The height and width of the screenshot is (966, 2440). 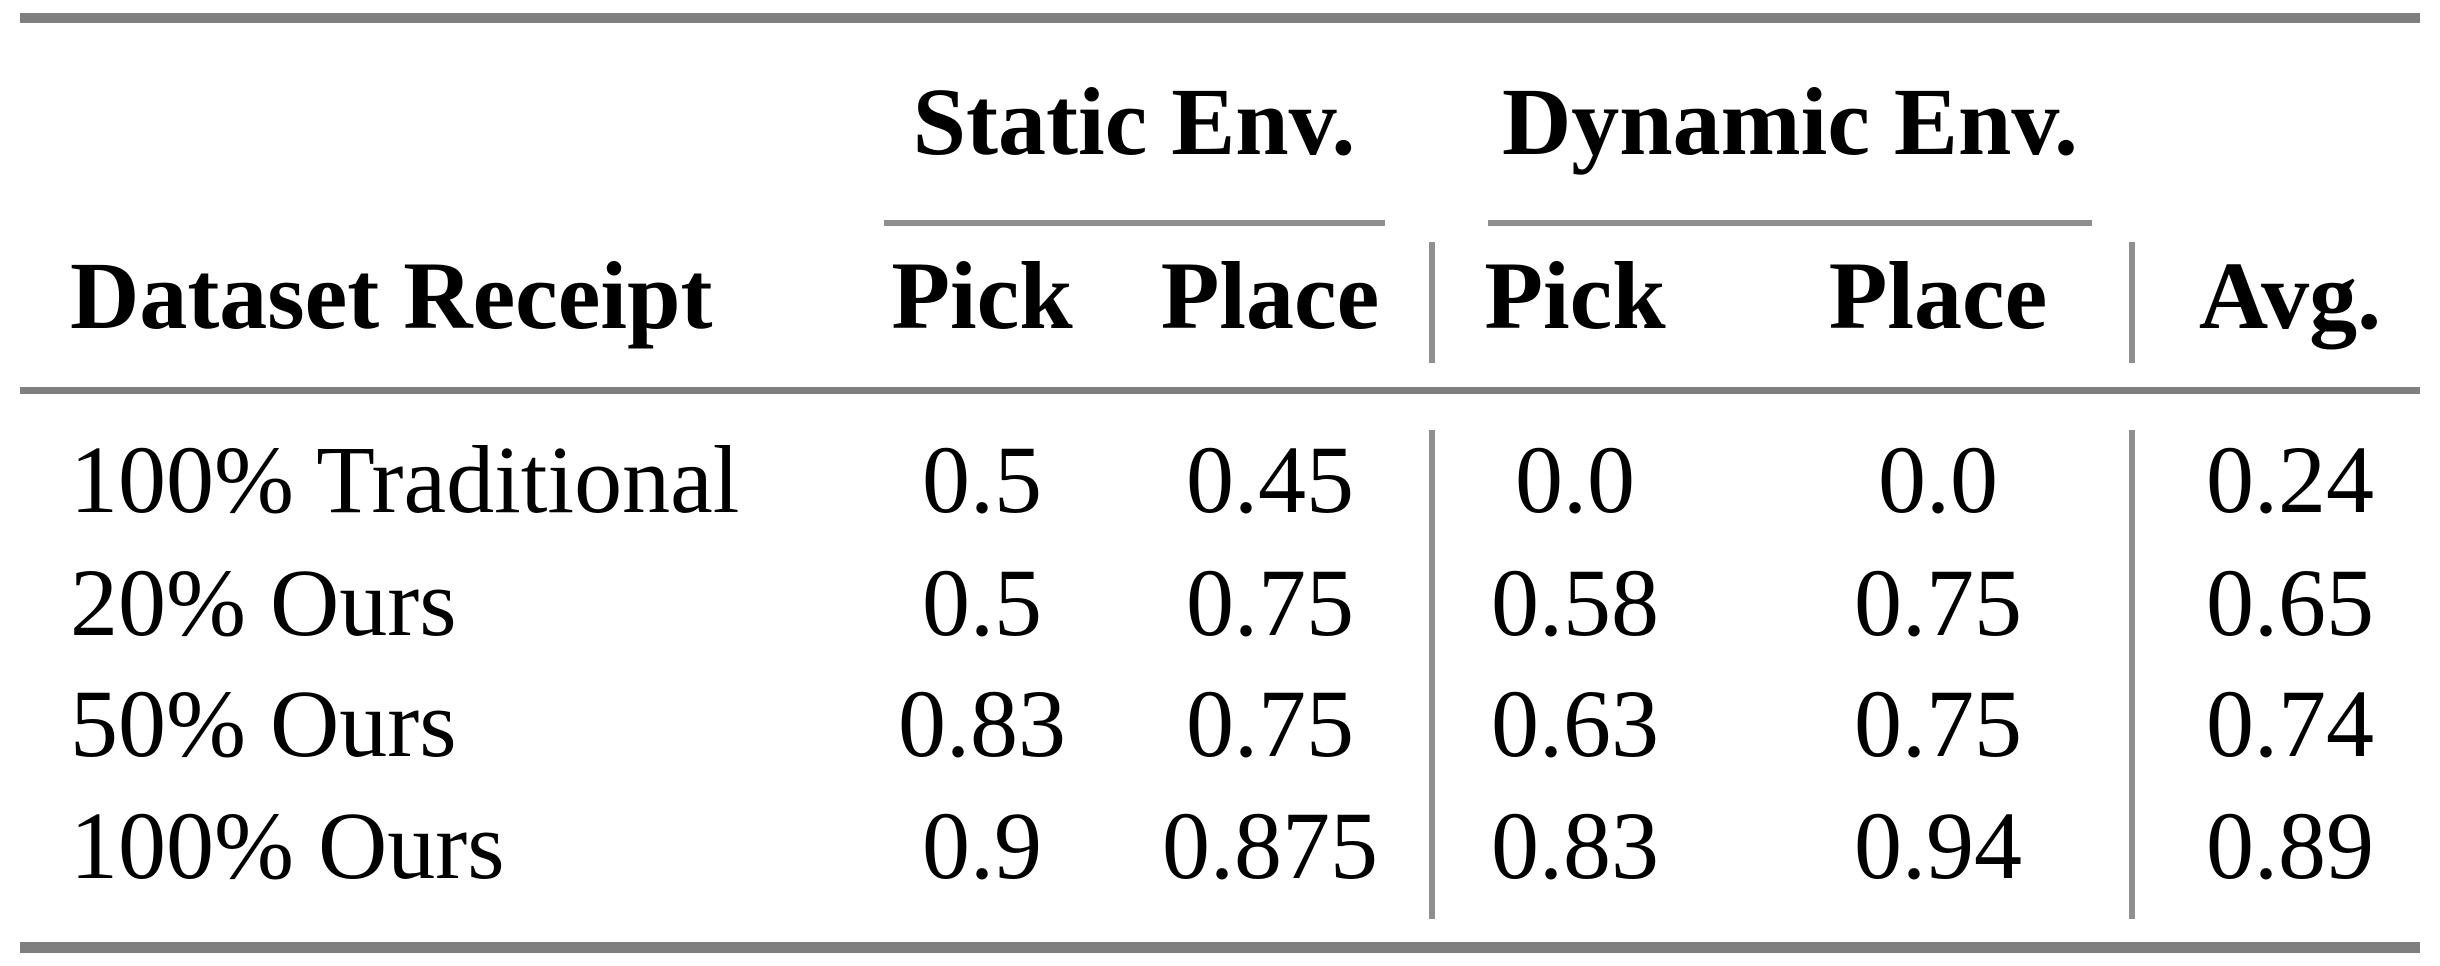 I want to click on col-header-static-pick: Pick, so click(x=982, y=295).